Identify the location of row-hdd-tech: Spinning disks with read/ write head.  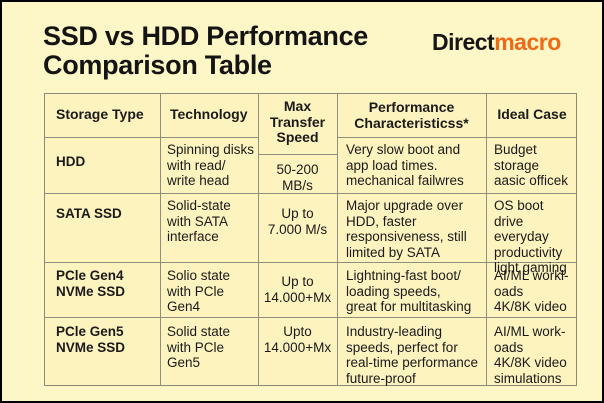
(210, 165).